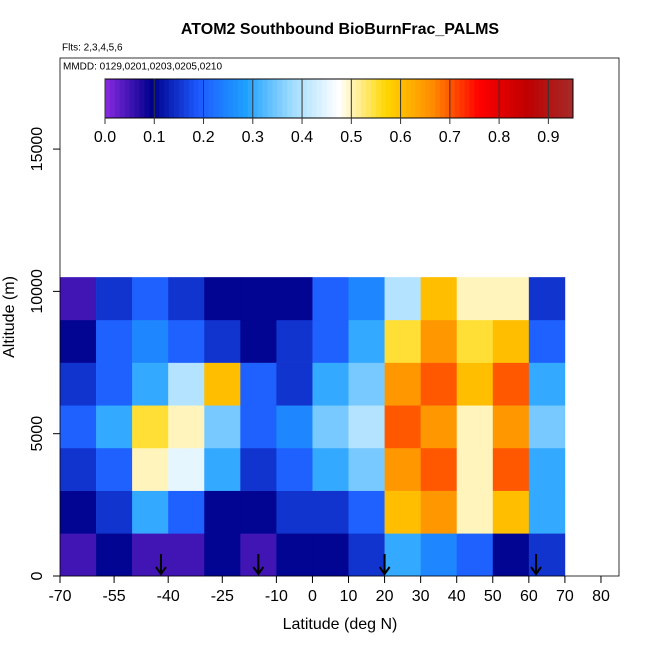  I want to click on colorbar-tick-label: 0.2, so click(203, 137).